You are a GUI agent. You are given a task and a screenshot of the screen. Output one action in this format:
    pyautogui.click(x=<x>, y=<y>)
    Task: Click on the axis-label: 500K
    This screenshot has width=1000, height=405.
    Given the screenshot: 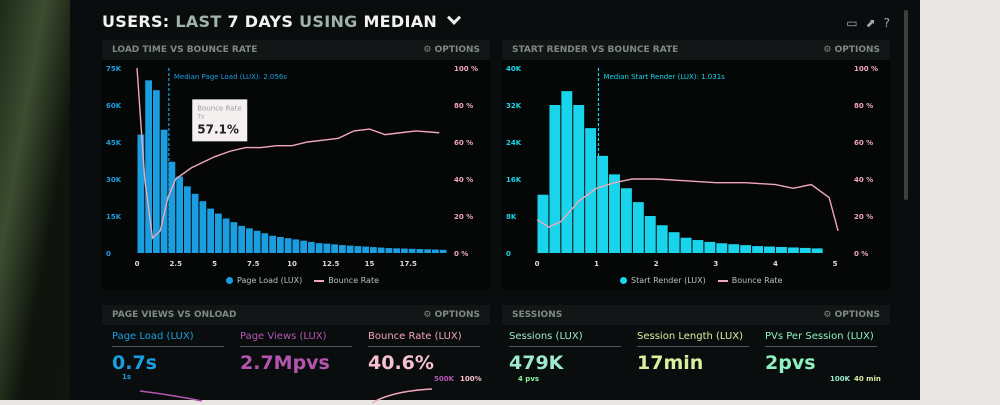 What is the action you would take?
    pyautogui.click(x=444, y=379)
    